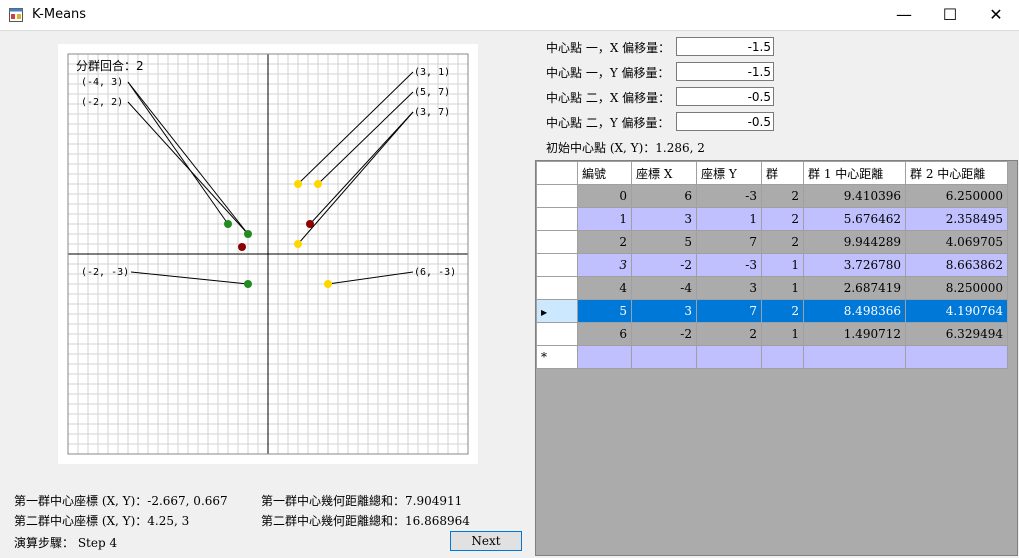 This screenshot has width=1019, height=558. Describe the element at coordinates (110, 65) in the screenshot. I see `round-label: 分群回合：2` at that location.